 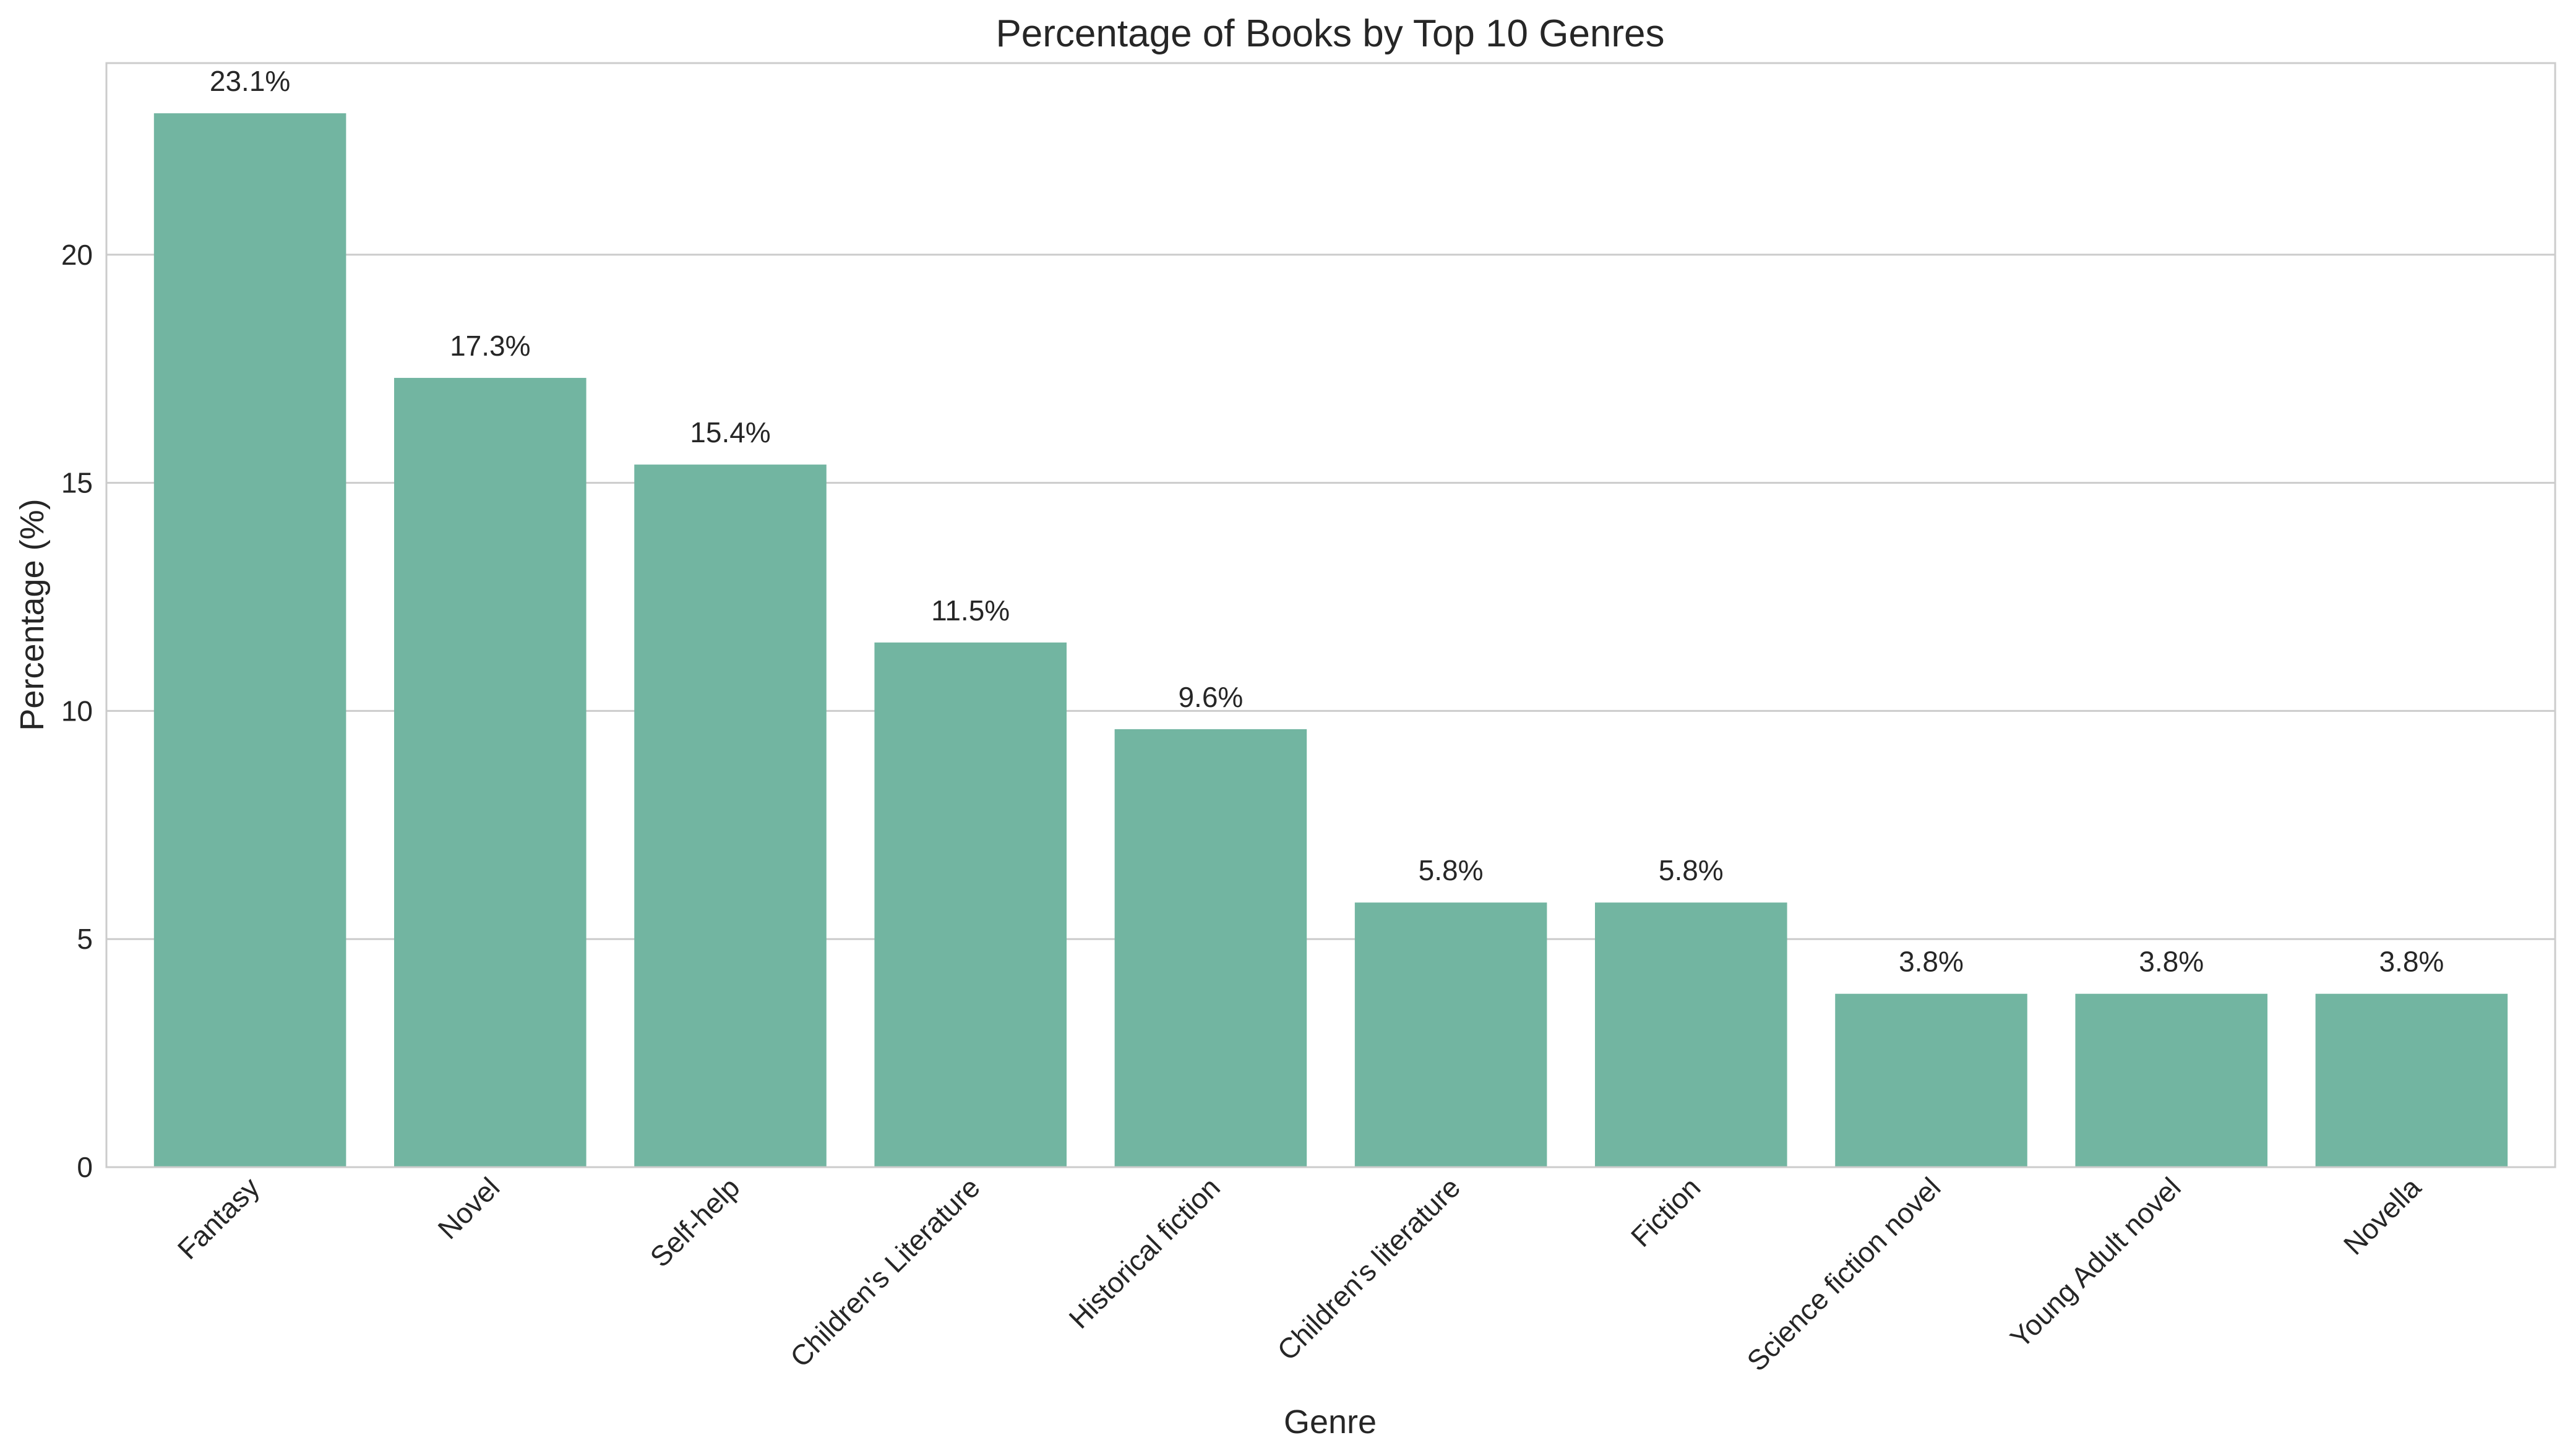 What do you see at coordinates (468, 1208) in the screenshot?
I see `x-tick-label: Novel` at bounding box center [468, 1208].